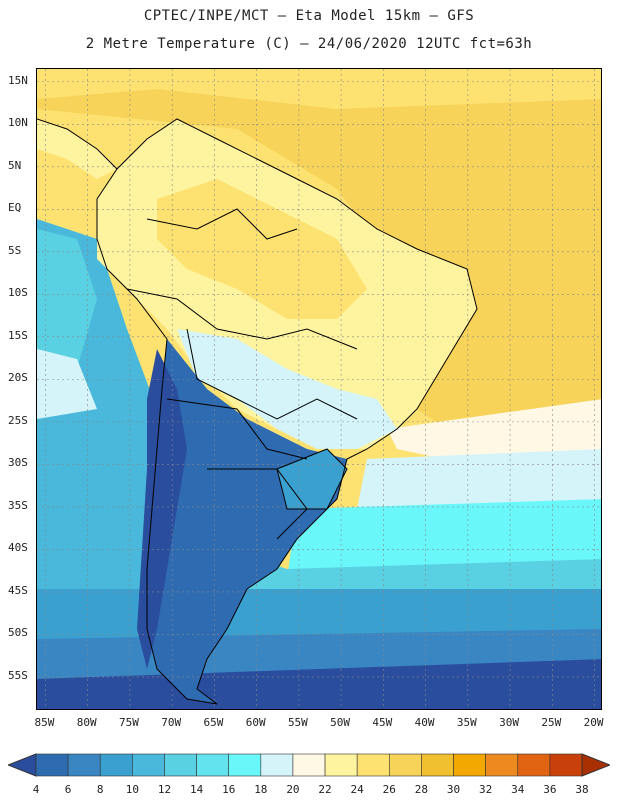  What do you see at coordinates (486, 789) in the screenshot?
I see `colorbar-tick-label: 32` at bounding box center [486, 789].